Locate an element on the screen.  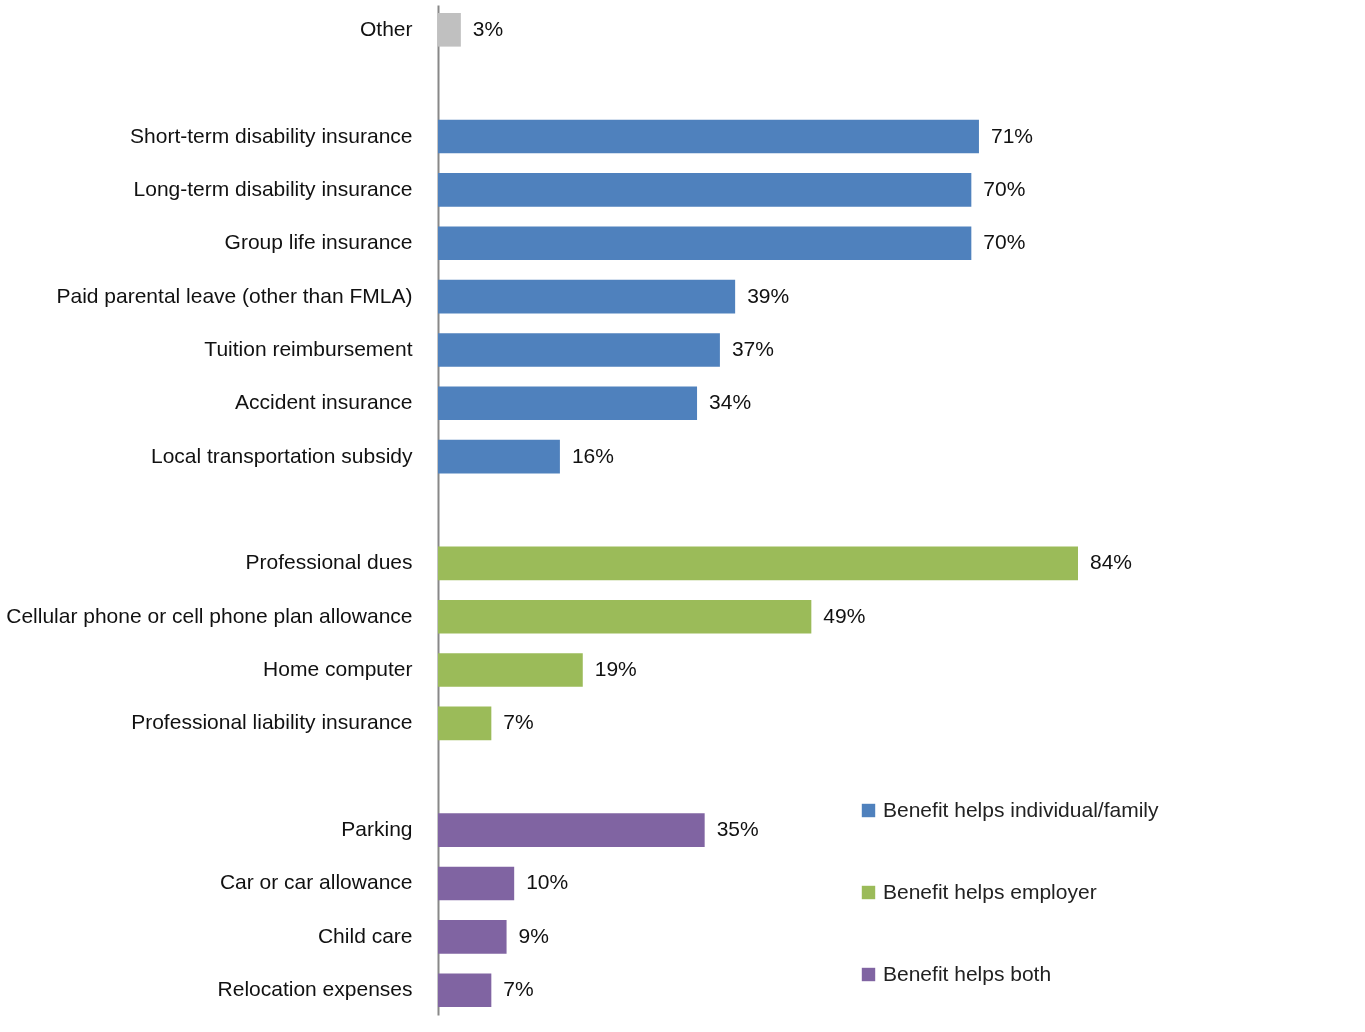
y-tick-label: Car or car allowance is located at coordinates (316, 882).